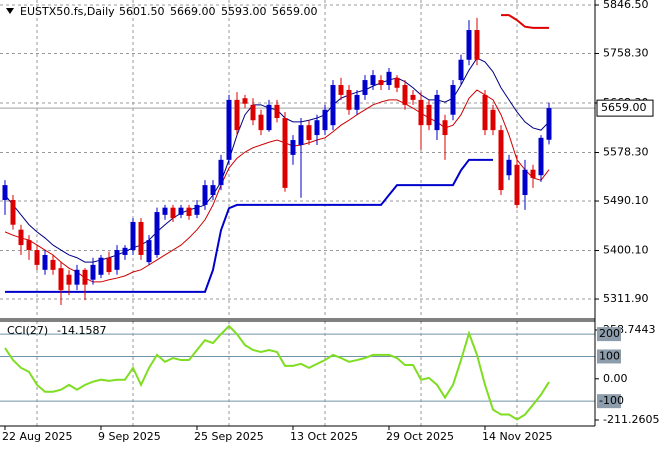  I want to click on y-tick-label: 5846.50, so click(626, 5).